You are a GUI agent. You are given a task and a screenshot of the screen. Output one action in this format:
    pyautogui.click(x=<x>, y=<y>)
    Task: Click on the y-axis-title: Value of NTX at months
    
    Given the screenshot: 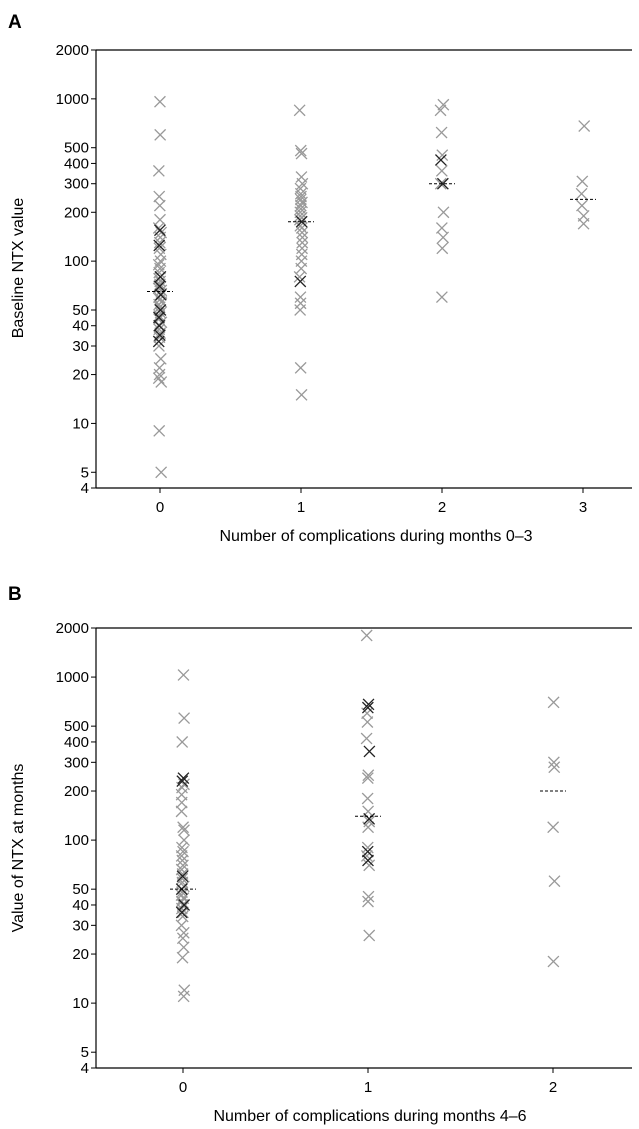 What is the action you would take?
    pyautogui.click(x=18, y=848)
    